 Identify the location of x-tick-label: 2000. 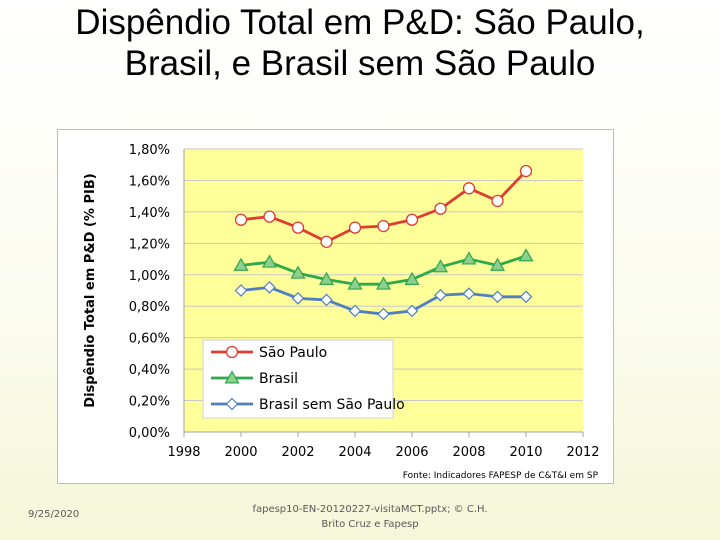
(240, 452).